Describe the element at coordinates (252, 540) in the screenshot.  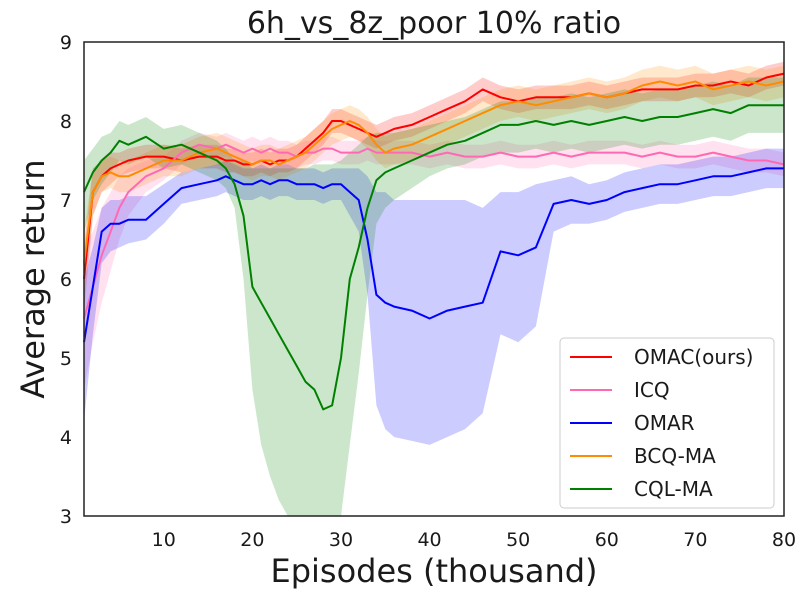
I see `x-tick-label: 20` at that location.